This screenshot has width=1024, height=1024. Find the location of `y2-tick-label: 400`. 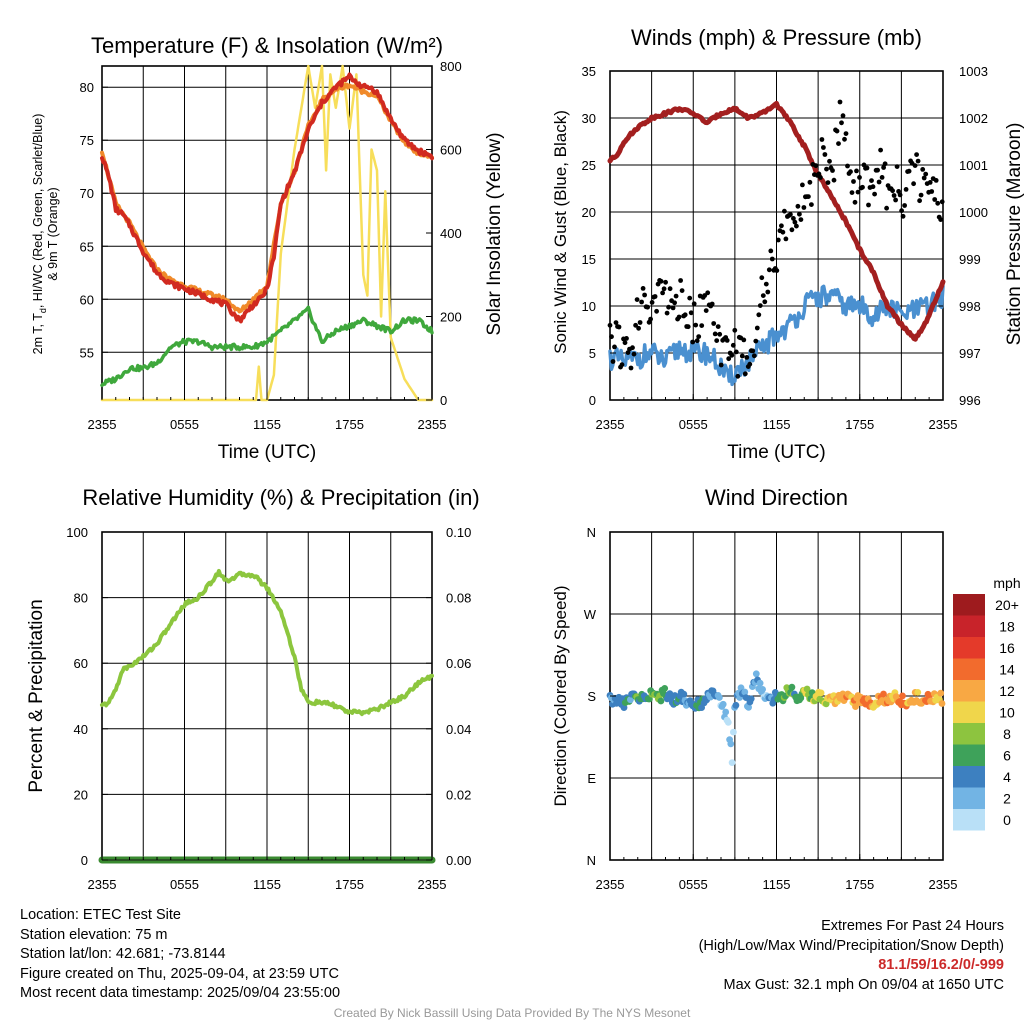

y2-tick-label: 400 is located at coordinates (451, 233).